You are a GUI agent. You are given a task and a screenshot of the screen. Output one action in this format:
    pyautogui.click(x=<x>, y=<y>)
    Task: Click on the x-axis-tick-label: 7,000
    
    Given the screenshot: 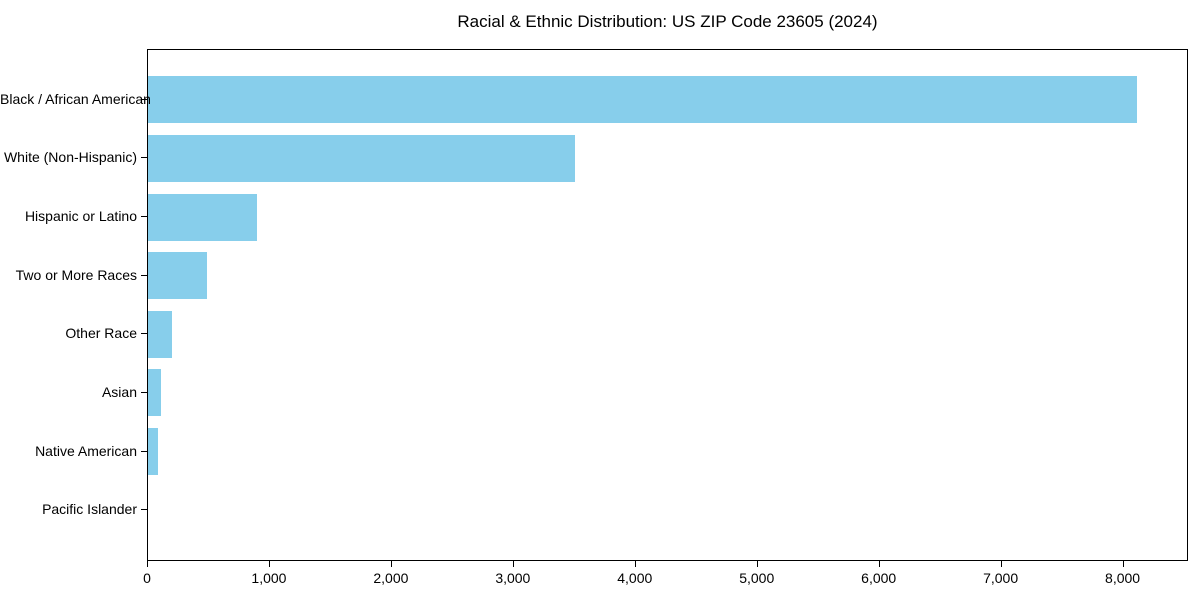 What is the action you would take?
    pyautogui.click(x=1001, y=578)
    